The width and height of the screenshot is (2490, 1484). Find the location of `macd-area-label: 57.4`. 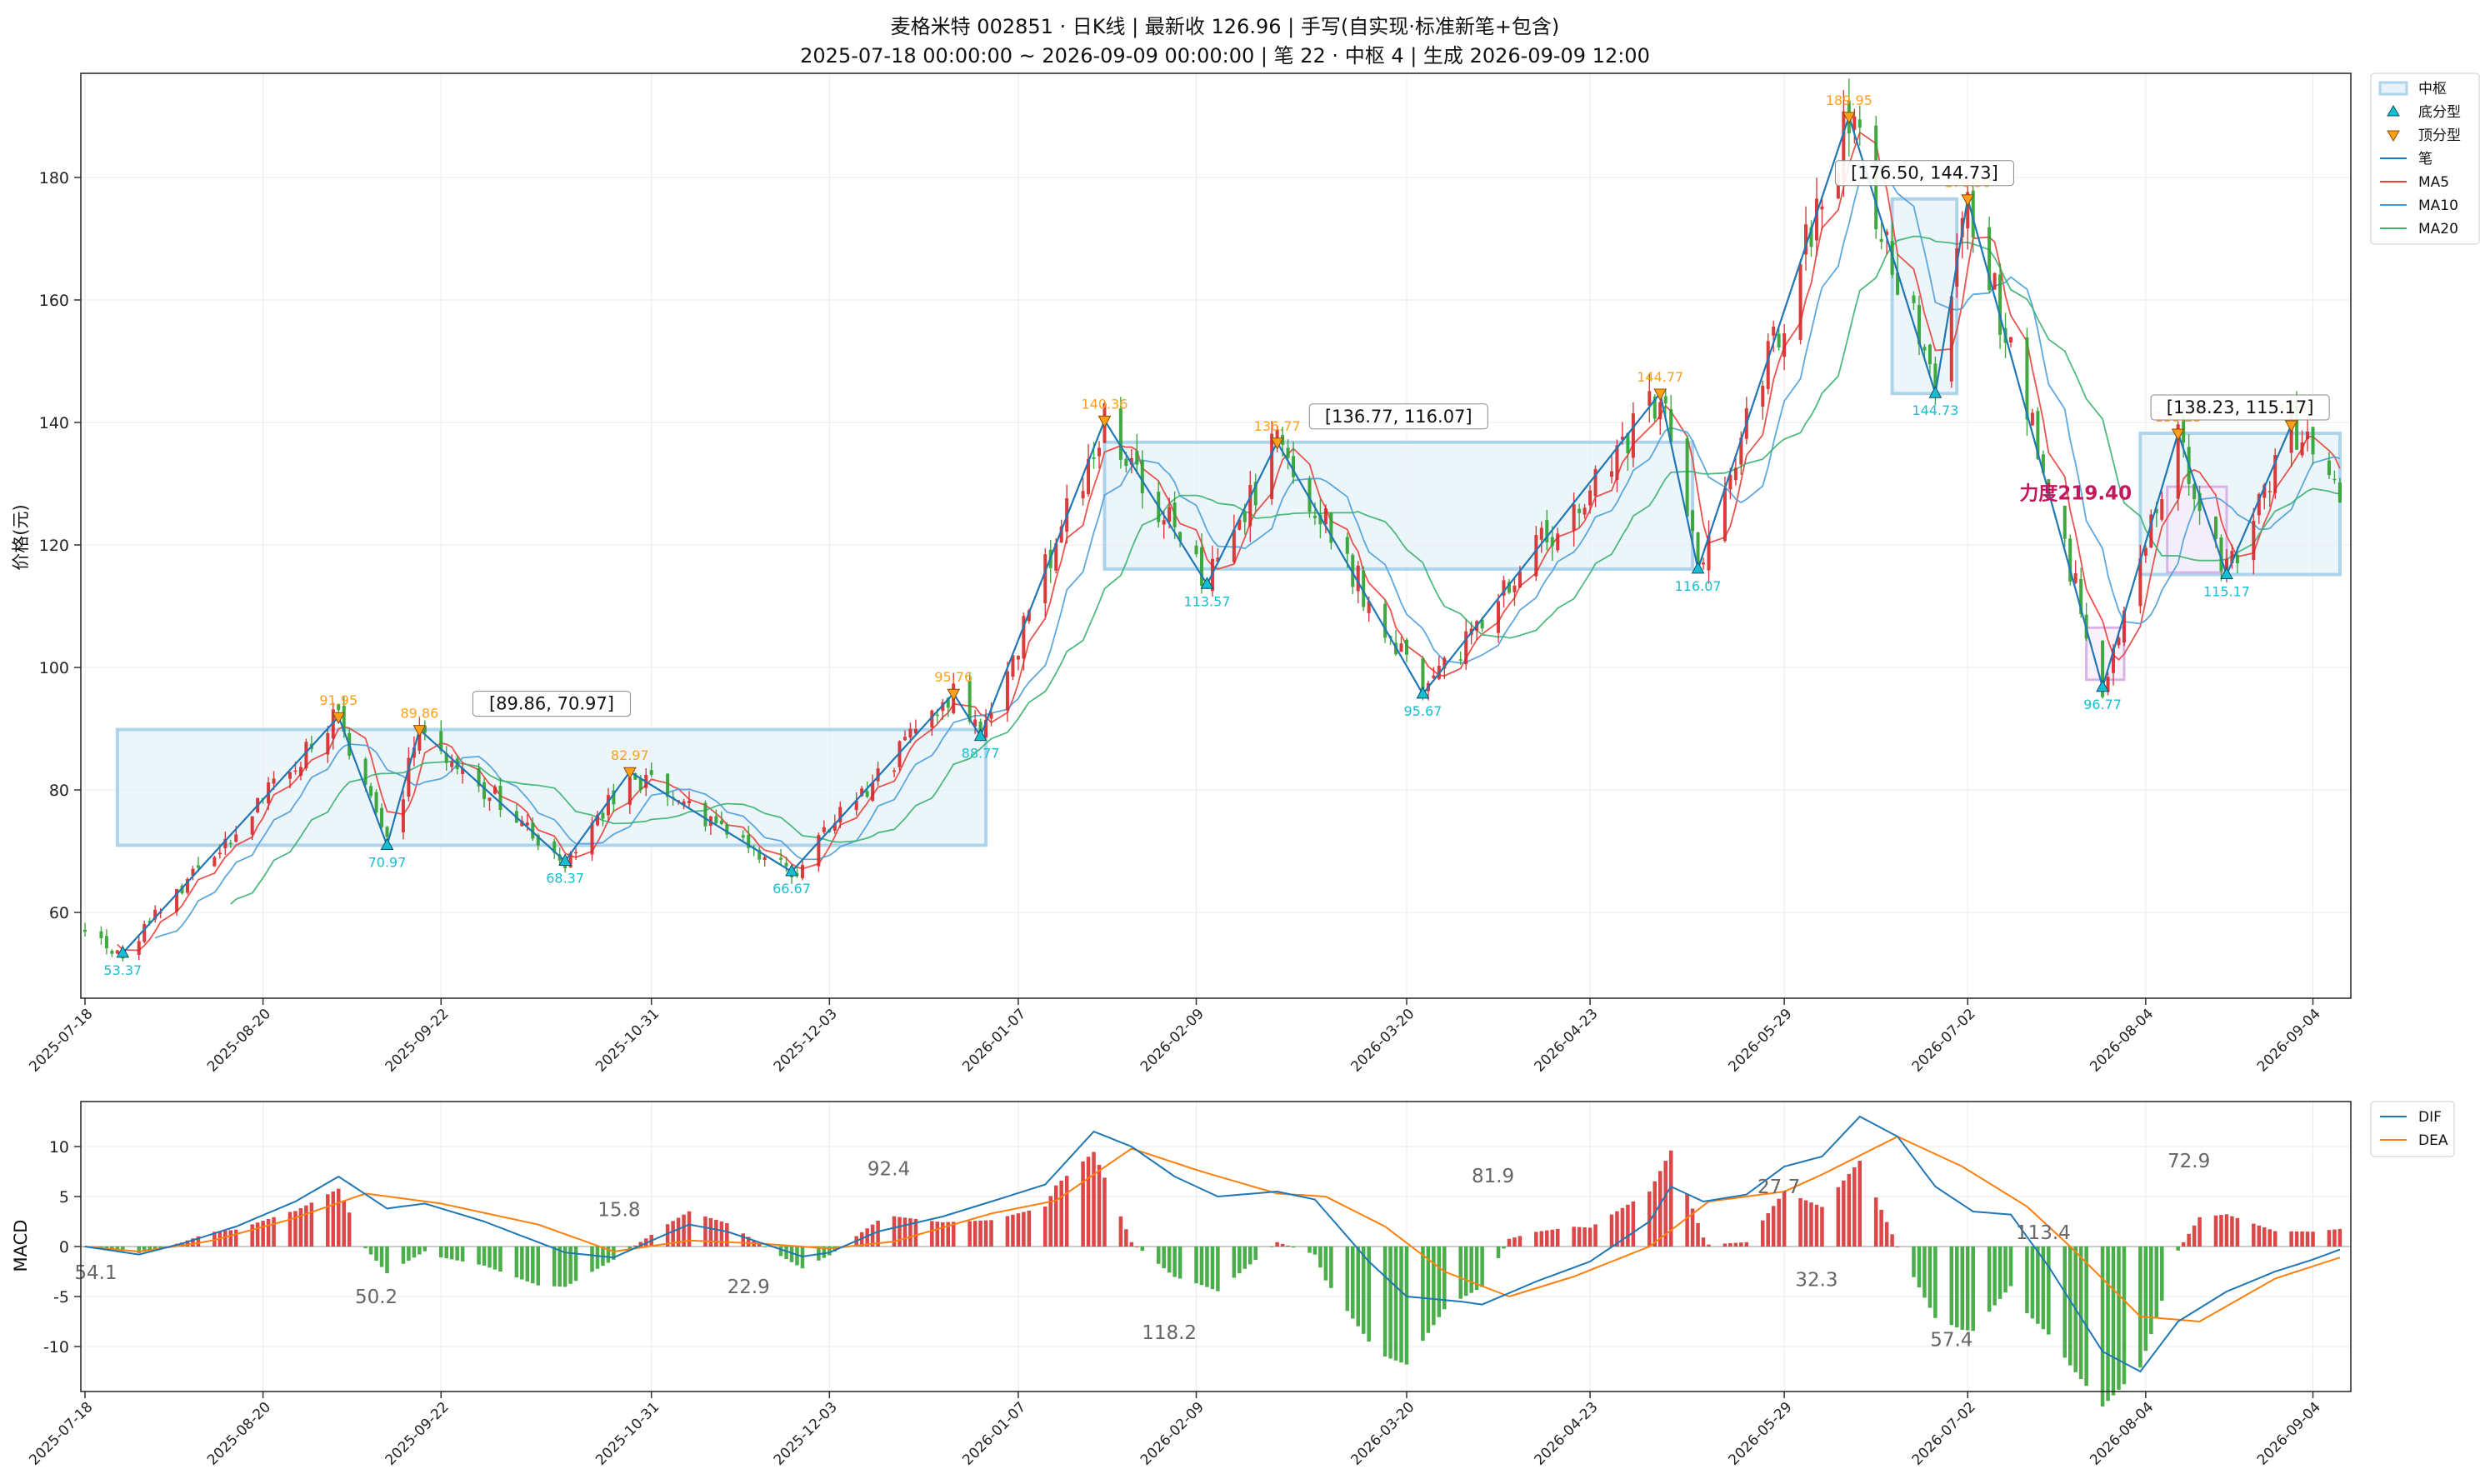

macd-area-label: 57.4 is located at coordinates (1951, 1341).